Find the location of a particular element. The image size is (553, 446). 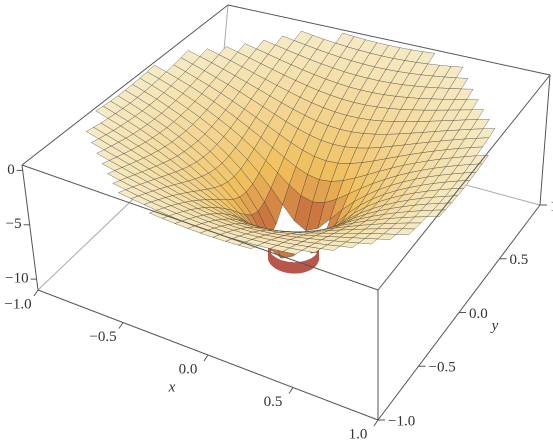

y-tick-label: 0.0 is located at coordinates (478, 314).